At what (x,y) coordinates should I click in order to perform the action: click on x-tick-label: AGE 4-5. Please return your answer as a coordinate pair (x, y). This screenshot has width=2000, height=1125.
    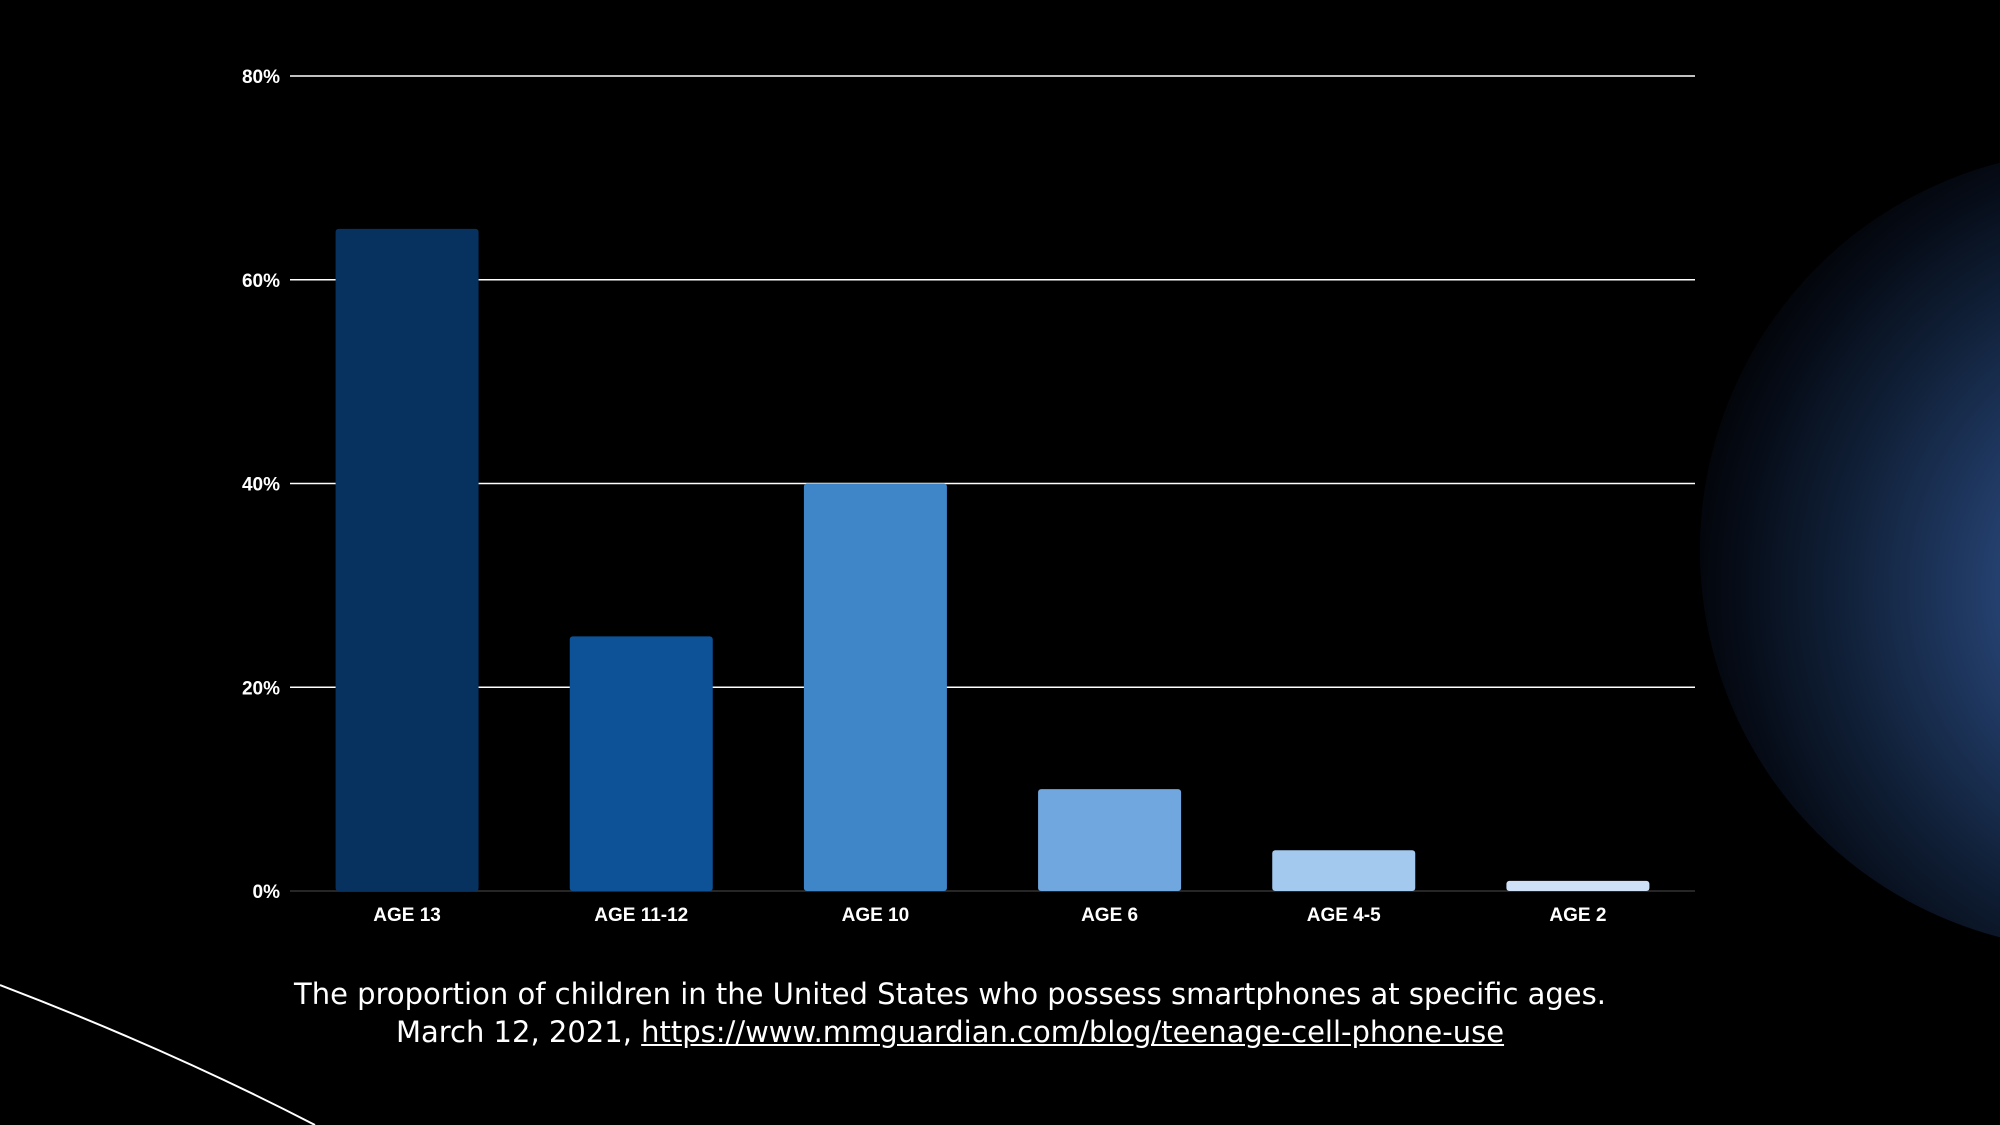
    Looking at the image, I should click on (1344, 915).